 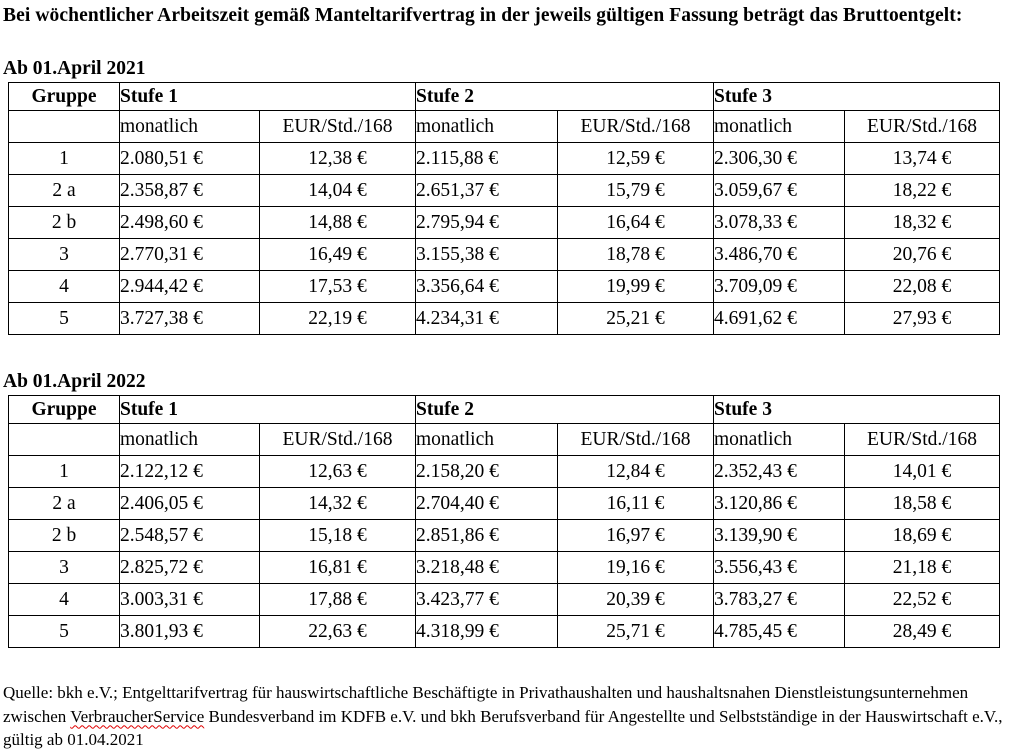 I want to click on section-heading-2022: Ab 01.April 2022, so click(x=74, y=381).